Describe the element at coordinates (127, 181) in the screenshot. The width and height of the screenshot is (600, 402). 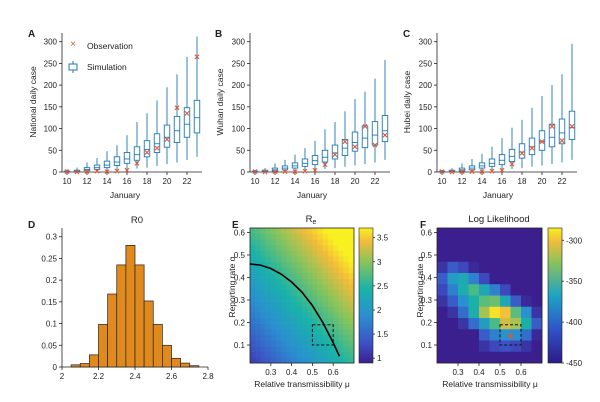
I see `panel-a-xtick-label: 16` at that location.